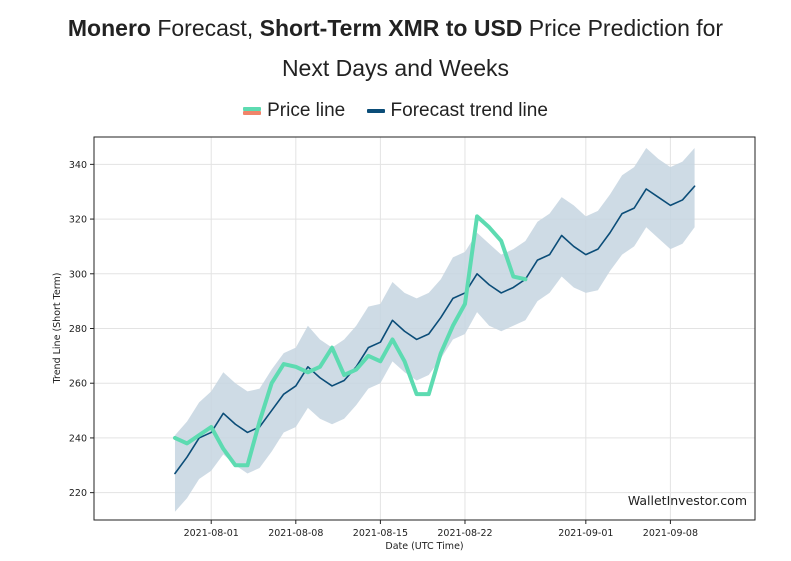  I want to click on y-tick-label: 300, so click(78, 274).